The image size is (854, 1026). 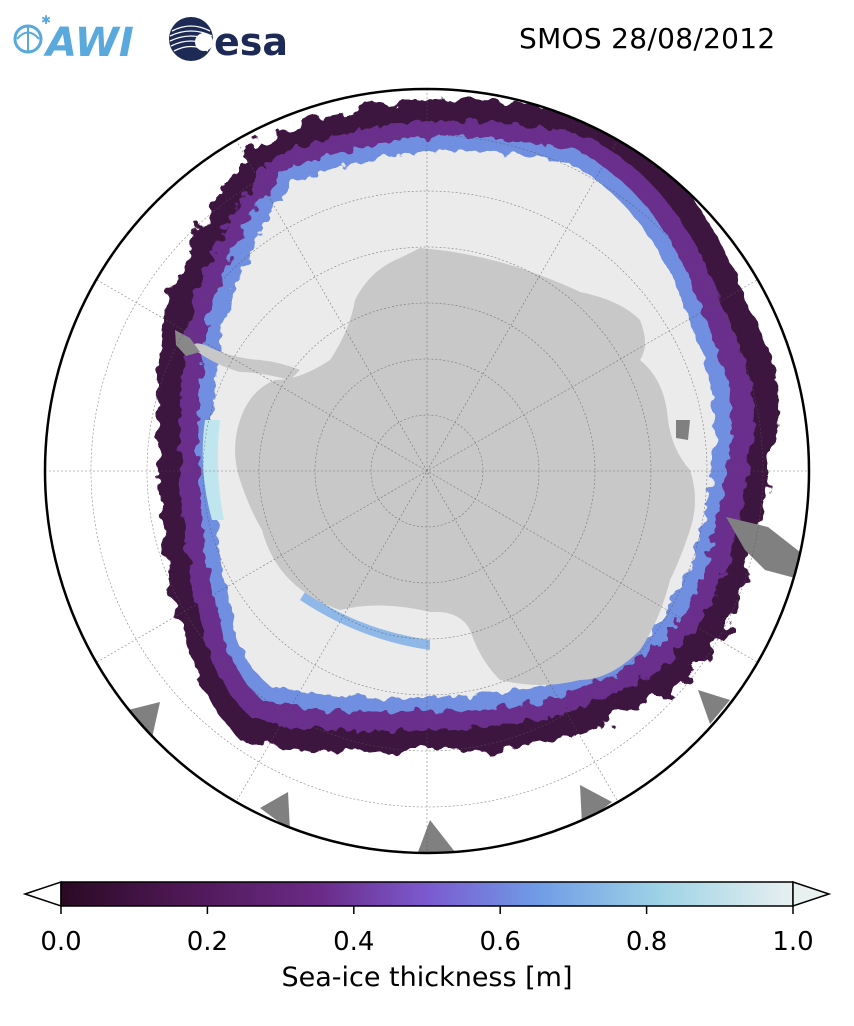 I want to click on colorbar-tick-label: 0.0, so click(x=60, y=942).